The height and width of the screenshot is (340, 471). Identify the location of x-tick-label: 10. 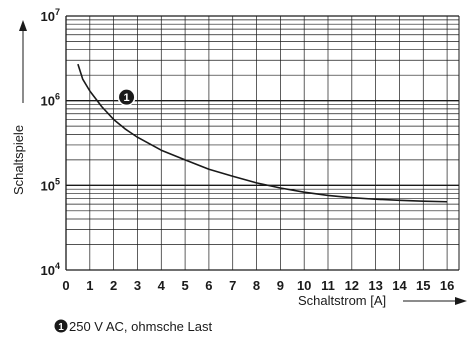
(304, 285).